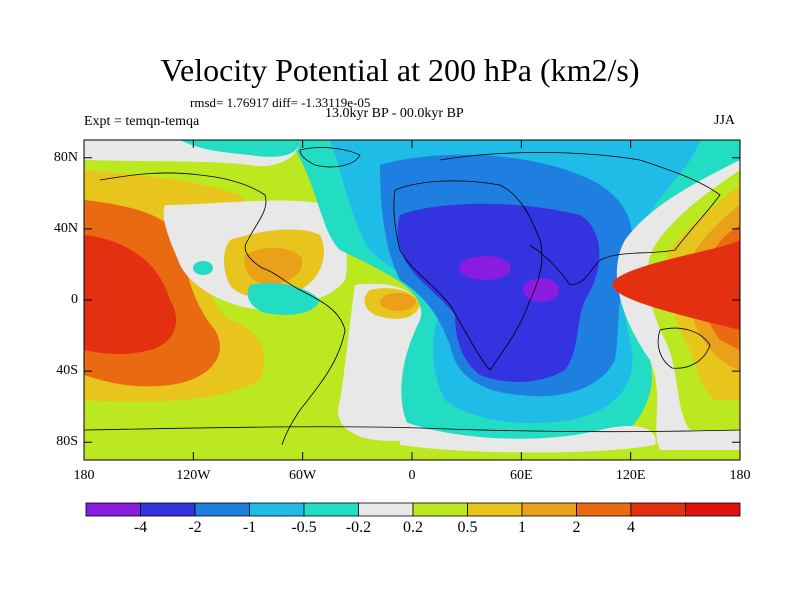  What do you see at coordinates (195, 527) in the screenshot?
I see `colorbar-label: -2` at bounding box center [195, 527].